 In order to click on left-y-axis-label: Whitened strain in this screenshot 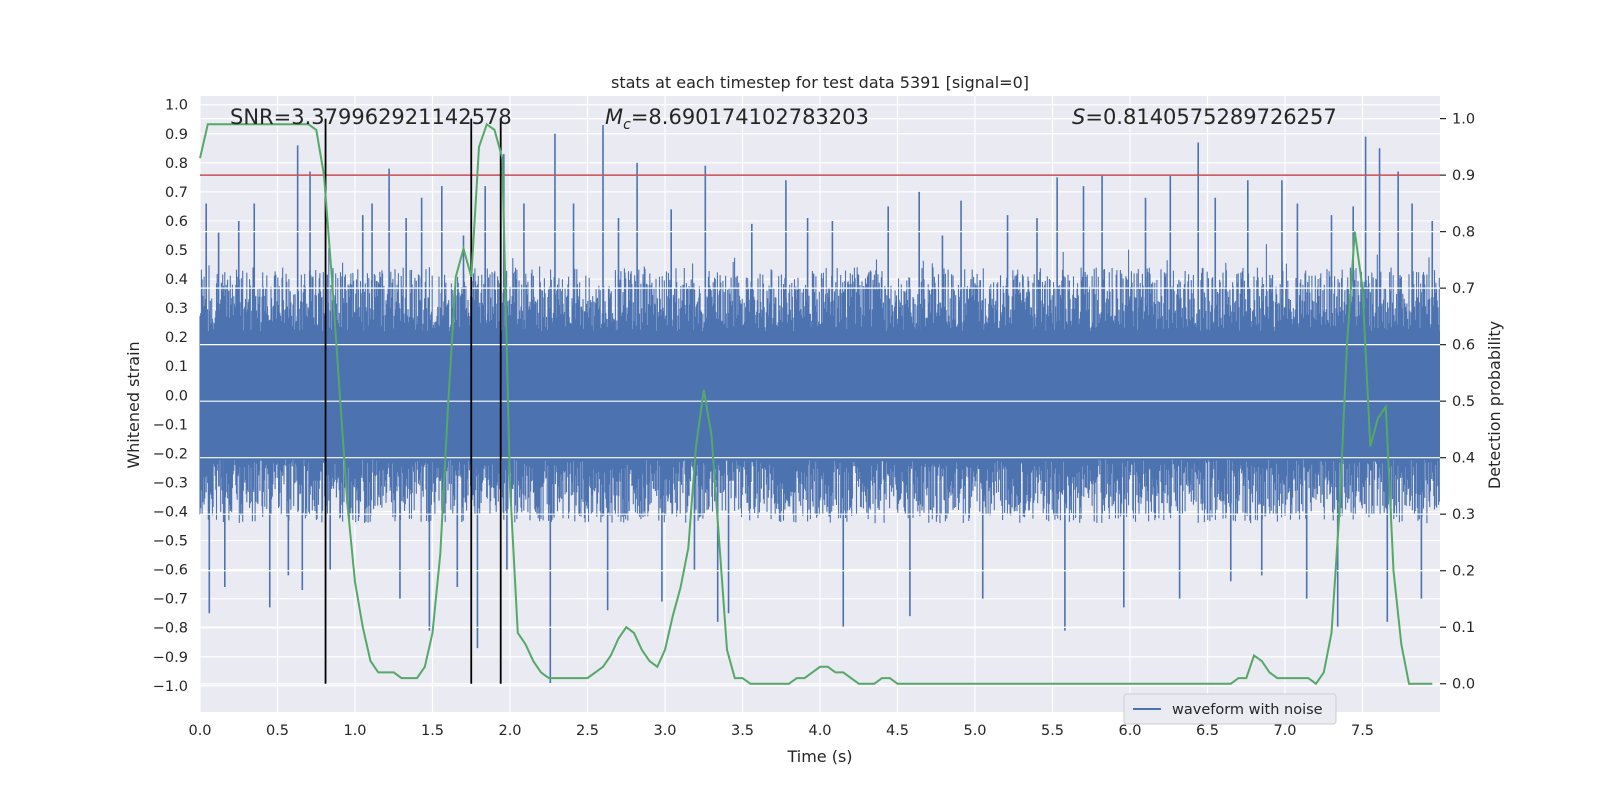, I will do `click(133, 404)`.